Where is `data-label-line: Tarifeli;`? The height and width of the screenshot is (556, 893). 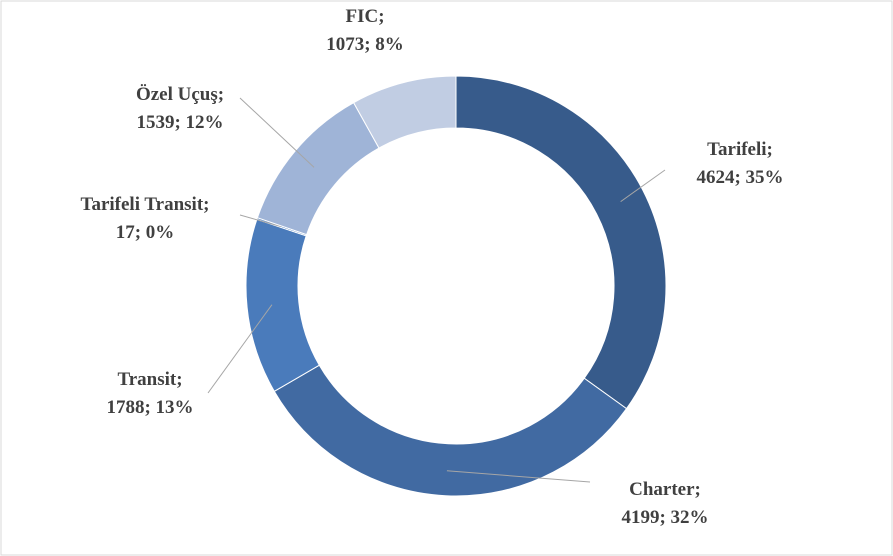 data-label-line: Tarifeli; is located at coordinates (740, 149).